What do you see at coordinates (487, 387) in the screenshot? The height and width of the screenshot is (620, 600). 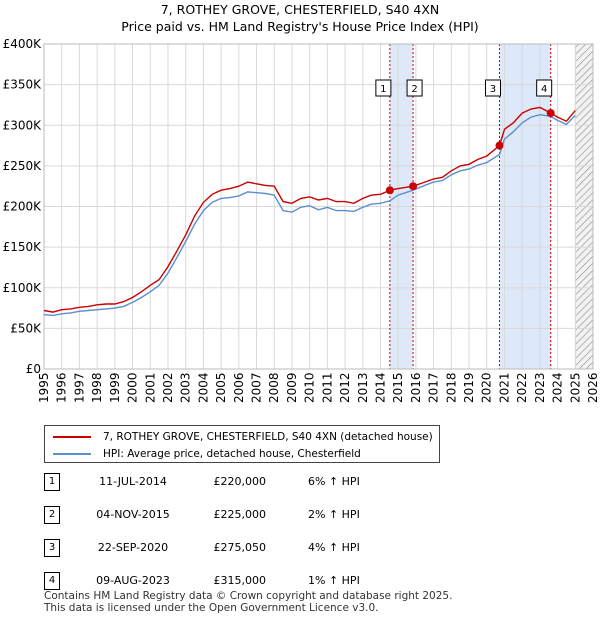 I see `x-tick-label: 2020` at bounding box center [487, 387].